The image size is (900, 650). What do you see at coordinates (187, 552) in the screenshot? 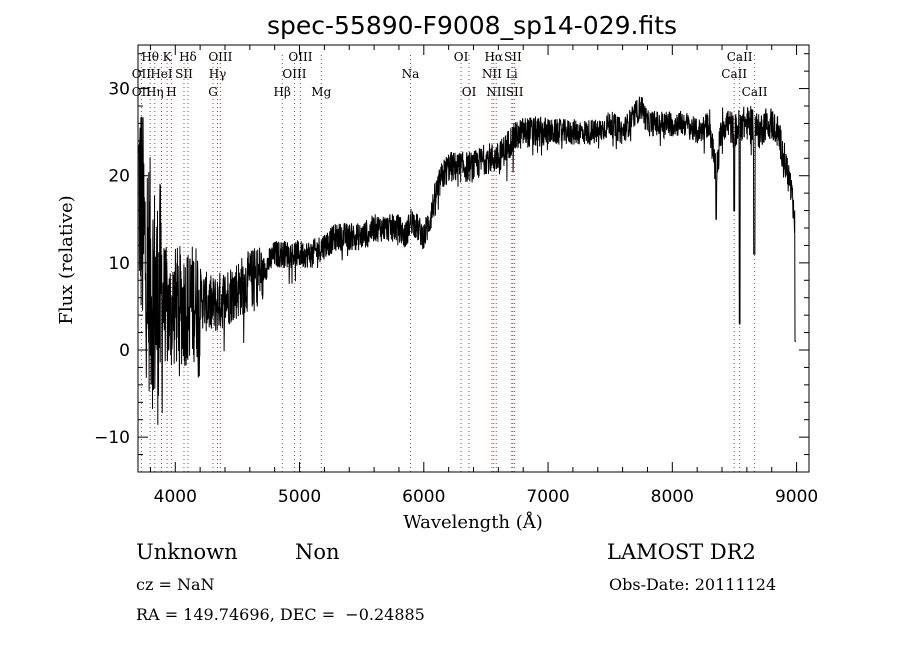
I see `object-class: Unknown` at bounding box center [187, 552].